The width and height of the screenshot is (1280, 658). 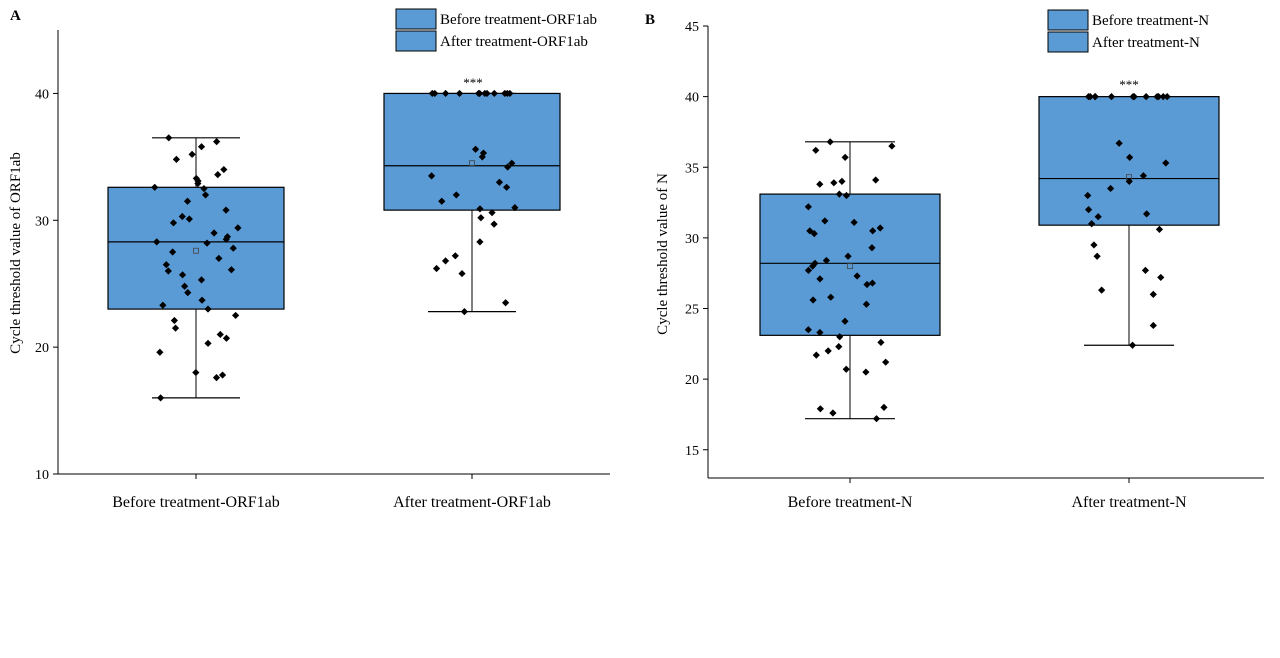 What do you see at coordinates (1146, 43) in the screenshot?
I see `legend-label-after-n: After treatment-N` at bounding box center [1146, 43].